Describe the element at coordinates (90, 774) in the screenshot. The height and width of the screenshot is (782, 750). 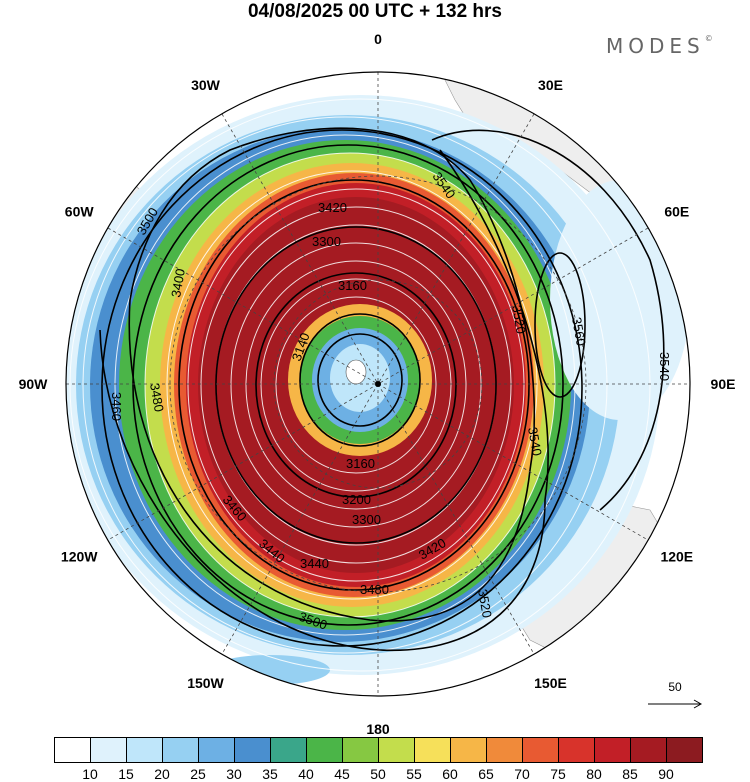
I see `colorbar-label: 10` at that location.